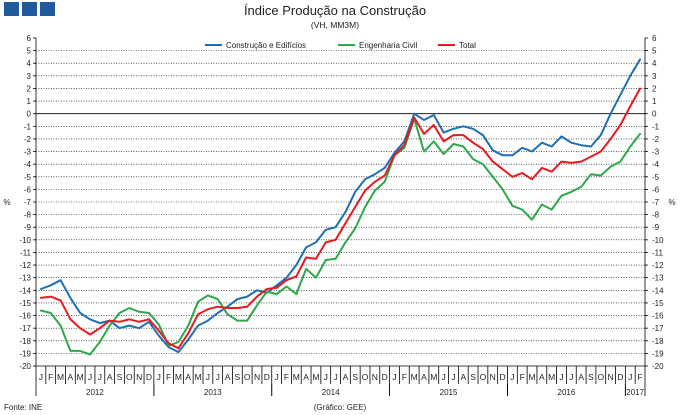  Describe the element at coordinates (335, 10) in the screenshot. I see `chart-title: Índice Produção na Construção` at that location.